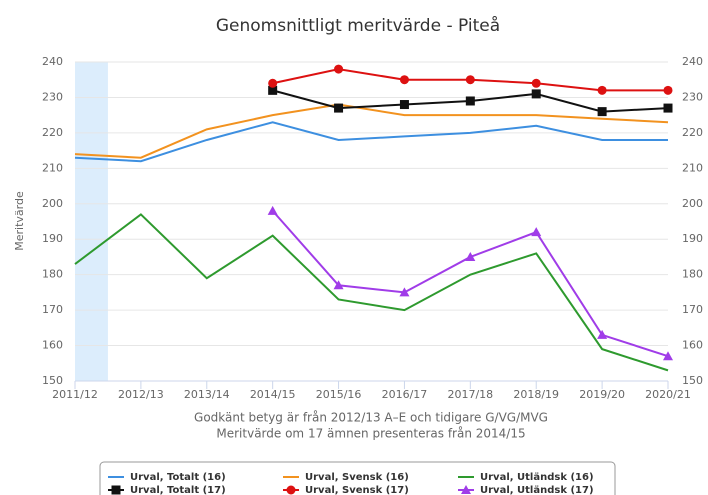 The width and height of the screenshot is (708, 495). Describe the element at coordinates (52, 380) in the screenshot. I see `y-tick-label: 150` at that location.